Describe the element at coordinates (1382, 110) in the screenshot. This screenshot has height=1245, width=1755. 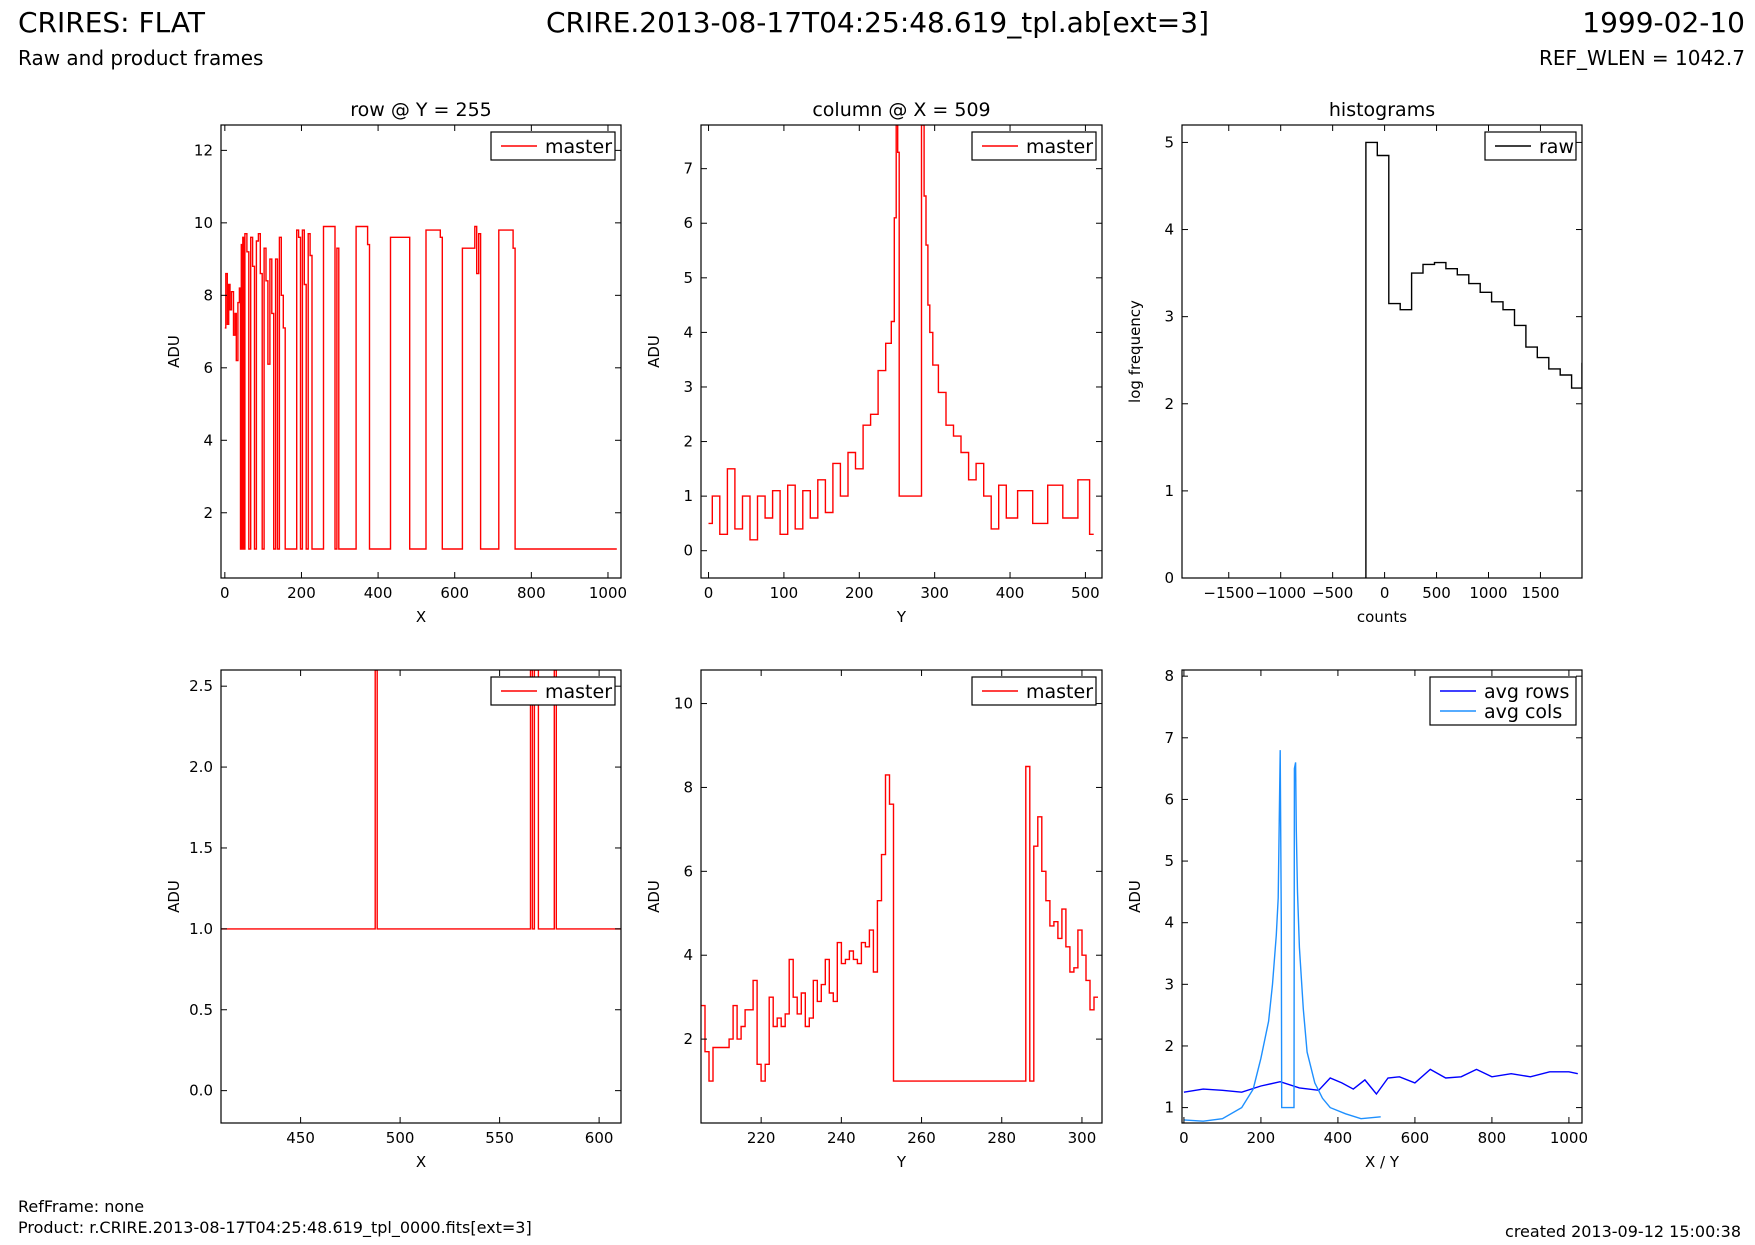
I see `chart-title: histograms` at that location.